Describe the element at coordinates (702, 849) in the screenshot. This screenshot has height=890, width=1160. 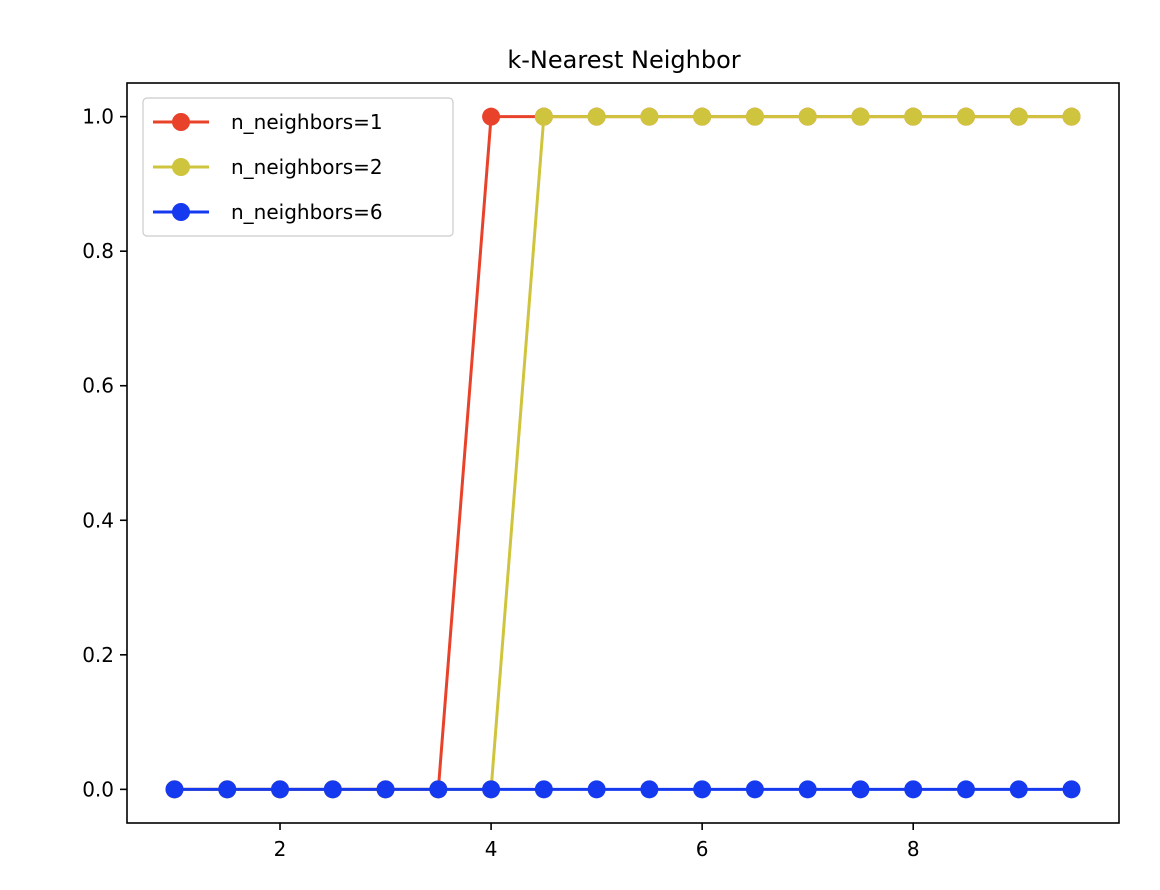
I see `x-tick-label: 6` at that location.